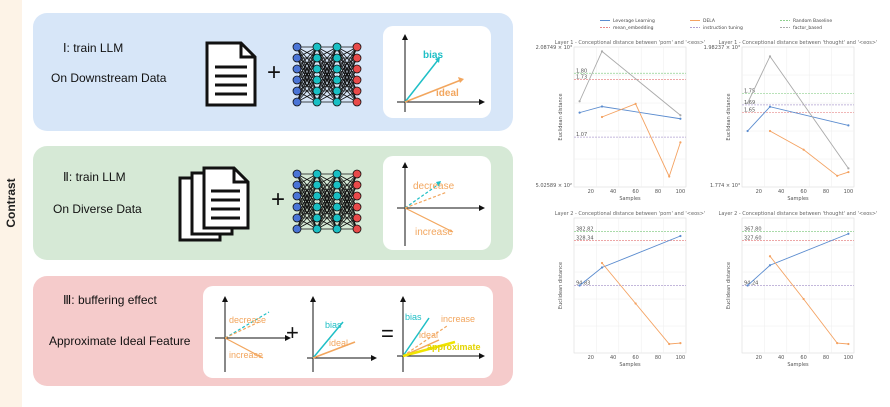 Image resolution: width=890 pixels, height=407 pixels. What do you see at coordinates (781, 192) in the screenshot?
I see `x-tick-label: 40` at bounding box center [781, 192].